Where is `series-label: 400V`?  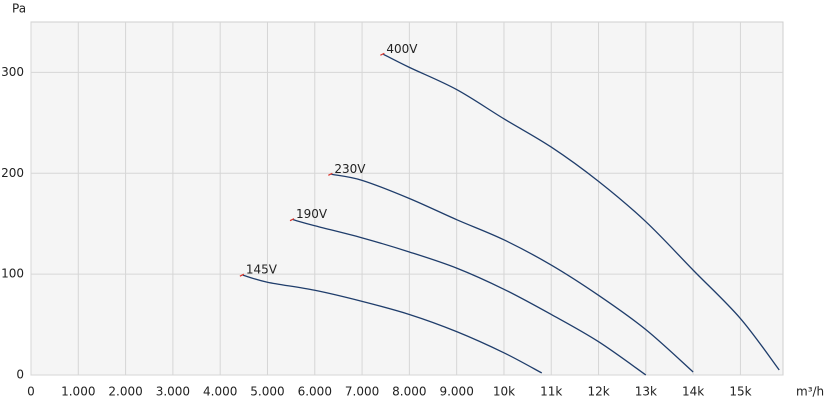 series-label: 400V is located at coordinates (402, 49).